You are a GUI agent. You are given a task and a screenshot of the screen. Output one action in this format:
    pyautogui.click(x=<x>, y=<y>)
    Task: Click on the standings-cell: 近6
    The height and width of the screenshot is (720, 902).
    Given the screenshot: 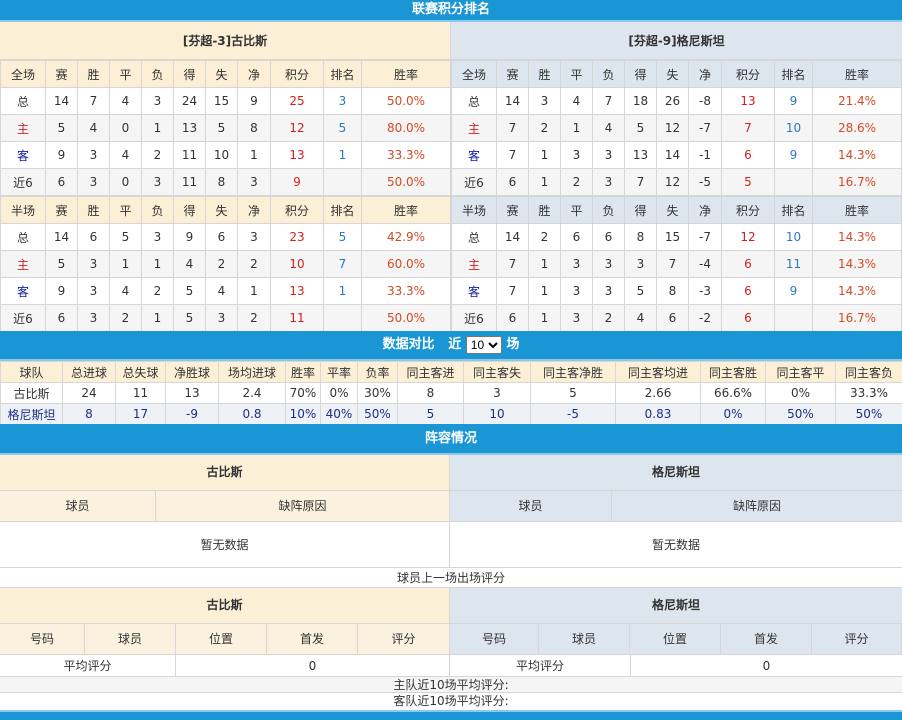 What is the action you would take?
    pyautogui.click(x=23, y=318)
    